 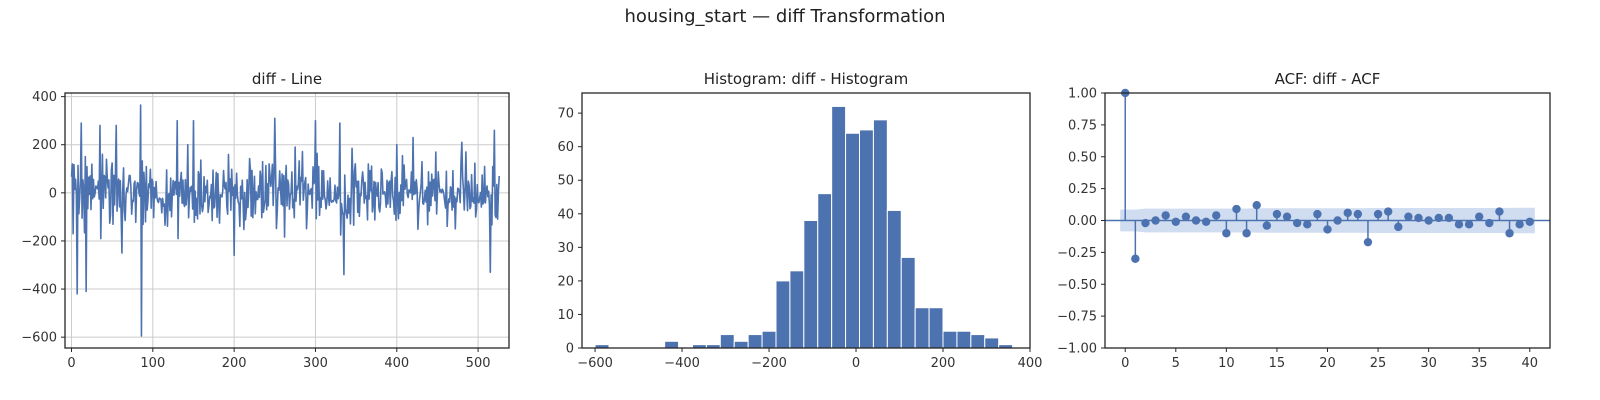 I want to click on y-tick-label: 70, so click(x=565, y=114).